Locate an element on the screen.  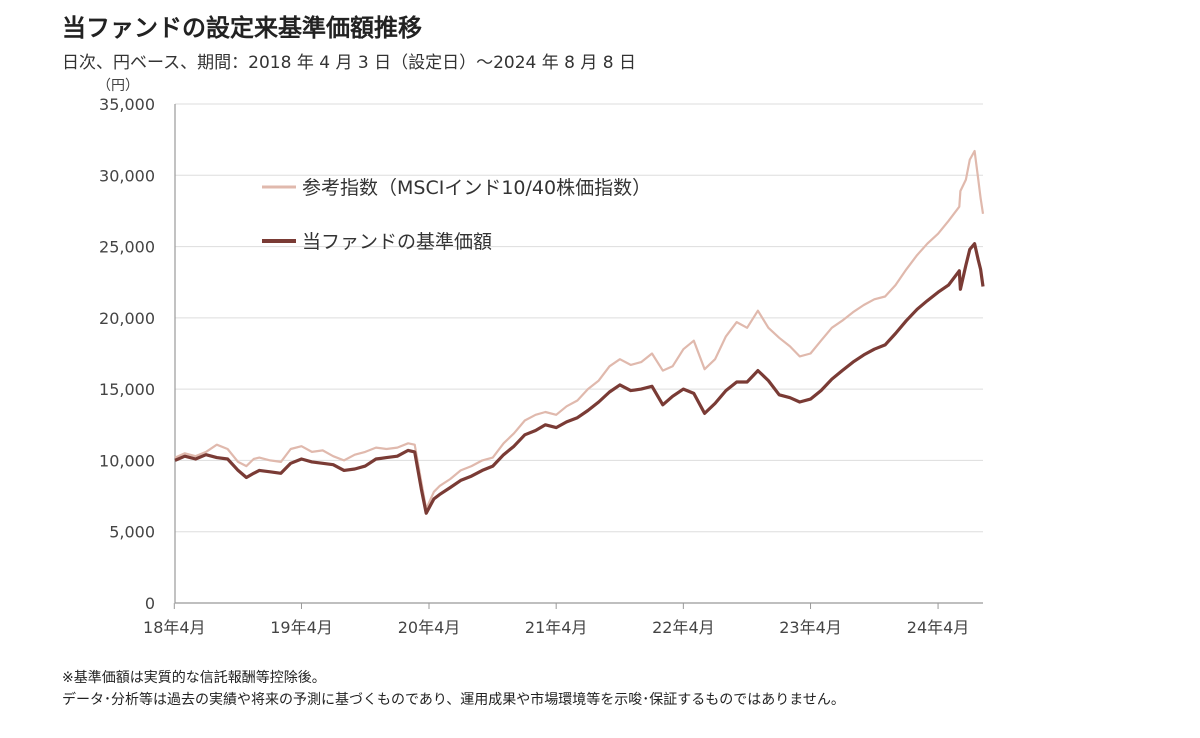
legend: 参考指数（MSCIインド10/40株価指数） 当ファンドの基準価額 is located at coordinates (456, 215).